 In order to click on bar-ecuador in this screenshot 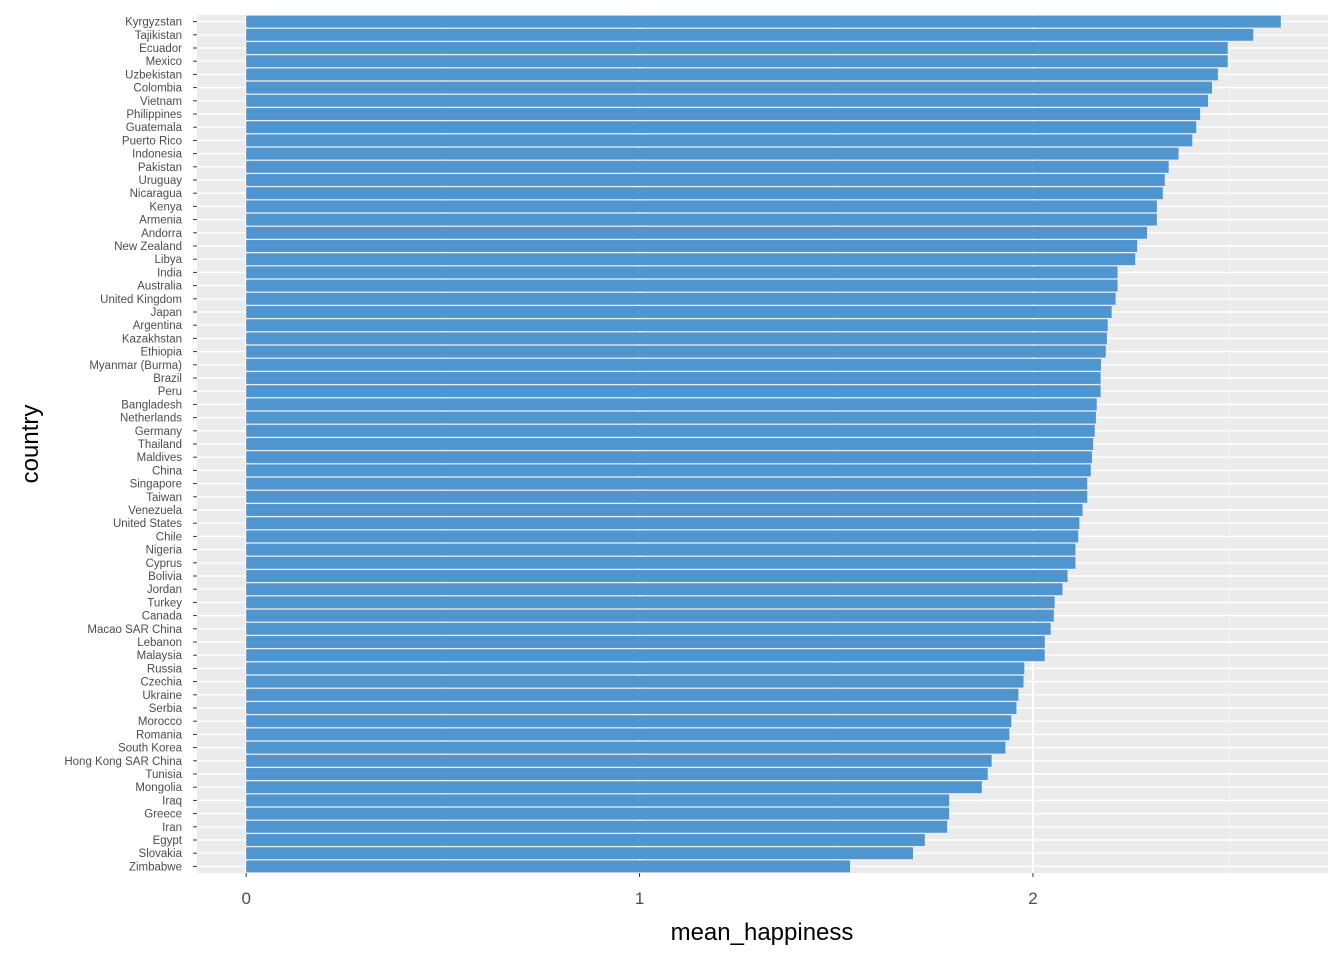, I will do `click(737, 48)`.